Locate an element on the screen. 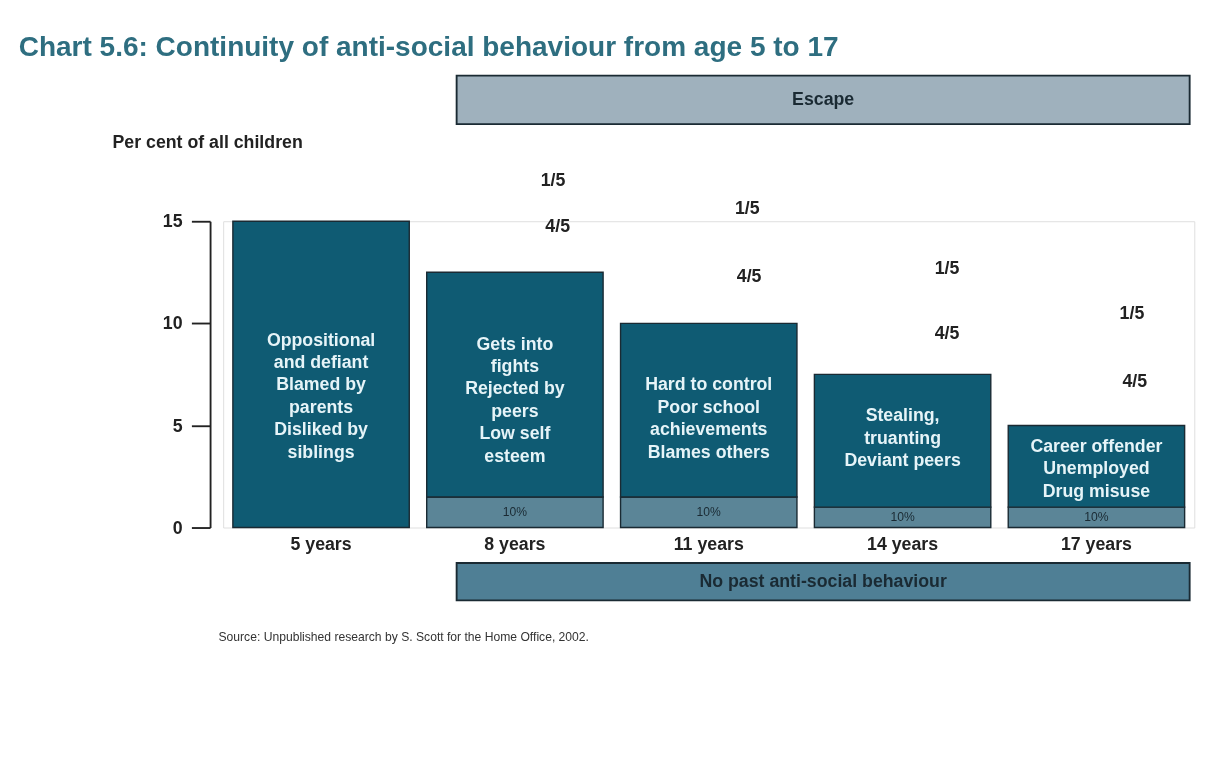  x-tick-label: 8 years is located at coordinates (515, 543).